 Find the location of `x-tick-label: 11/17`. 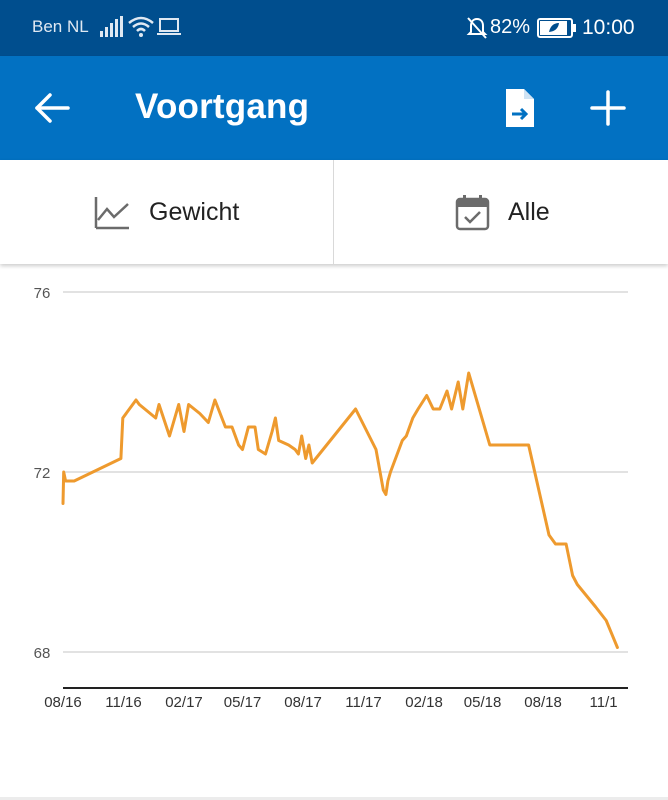

x-tick-label: 11/17 is located at coordinates (363, 702).